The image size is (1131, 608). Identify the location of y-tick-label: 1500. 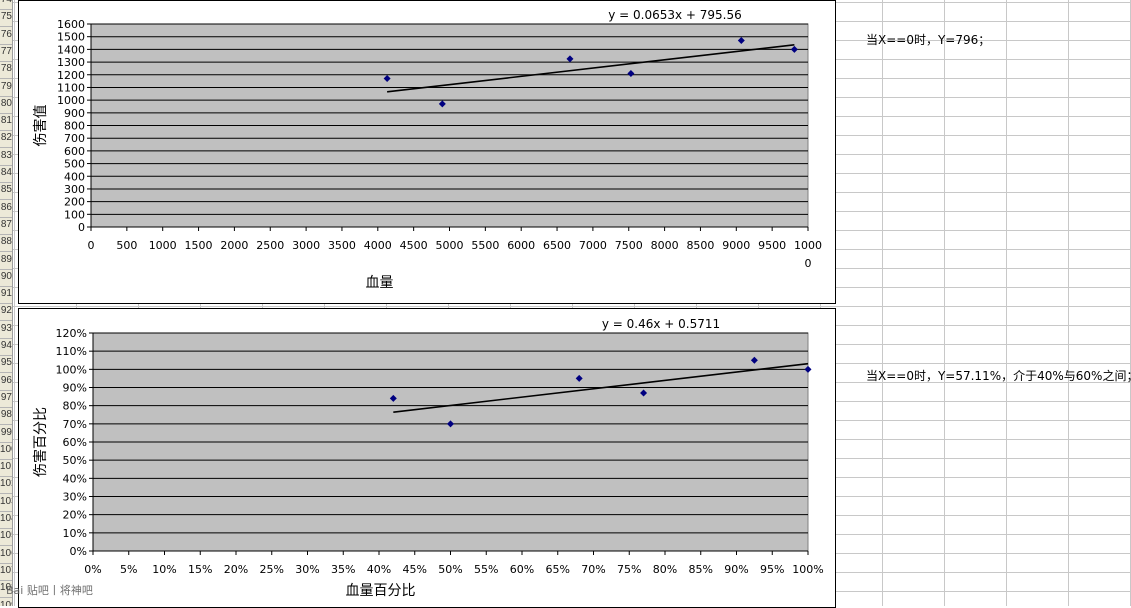
(71, 37).